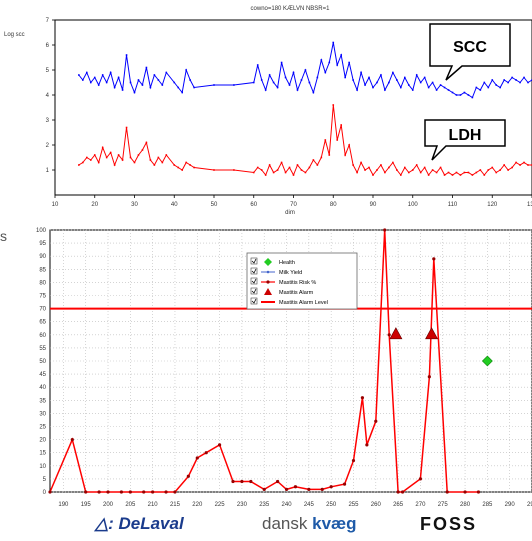 The image size is (532, 541). I want to click on x-tick-label: 200, so click(108, 505).